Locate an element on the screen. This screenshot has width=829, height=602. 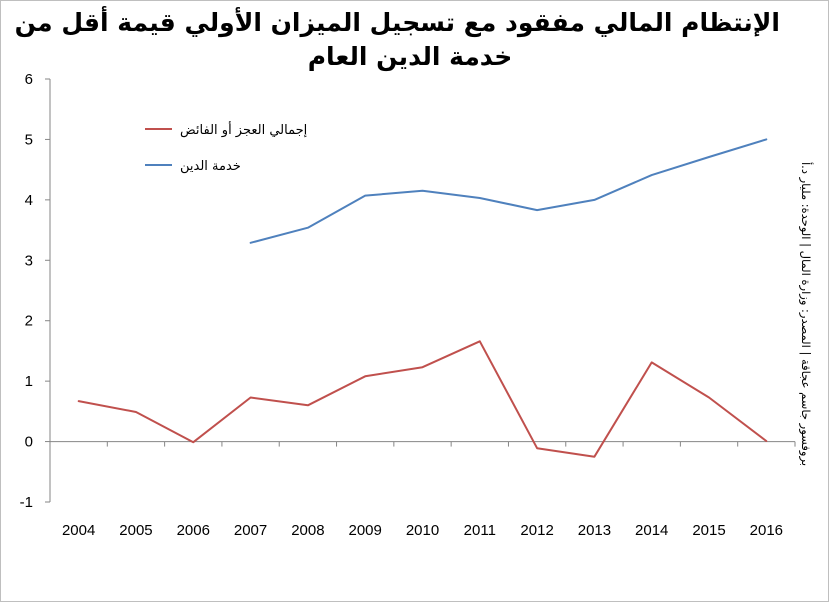
x-tick-label: 2015 is located at coordinates (708, 530).